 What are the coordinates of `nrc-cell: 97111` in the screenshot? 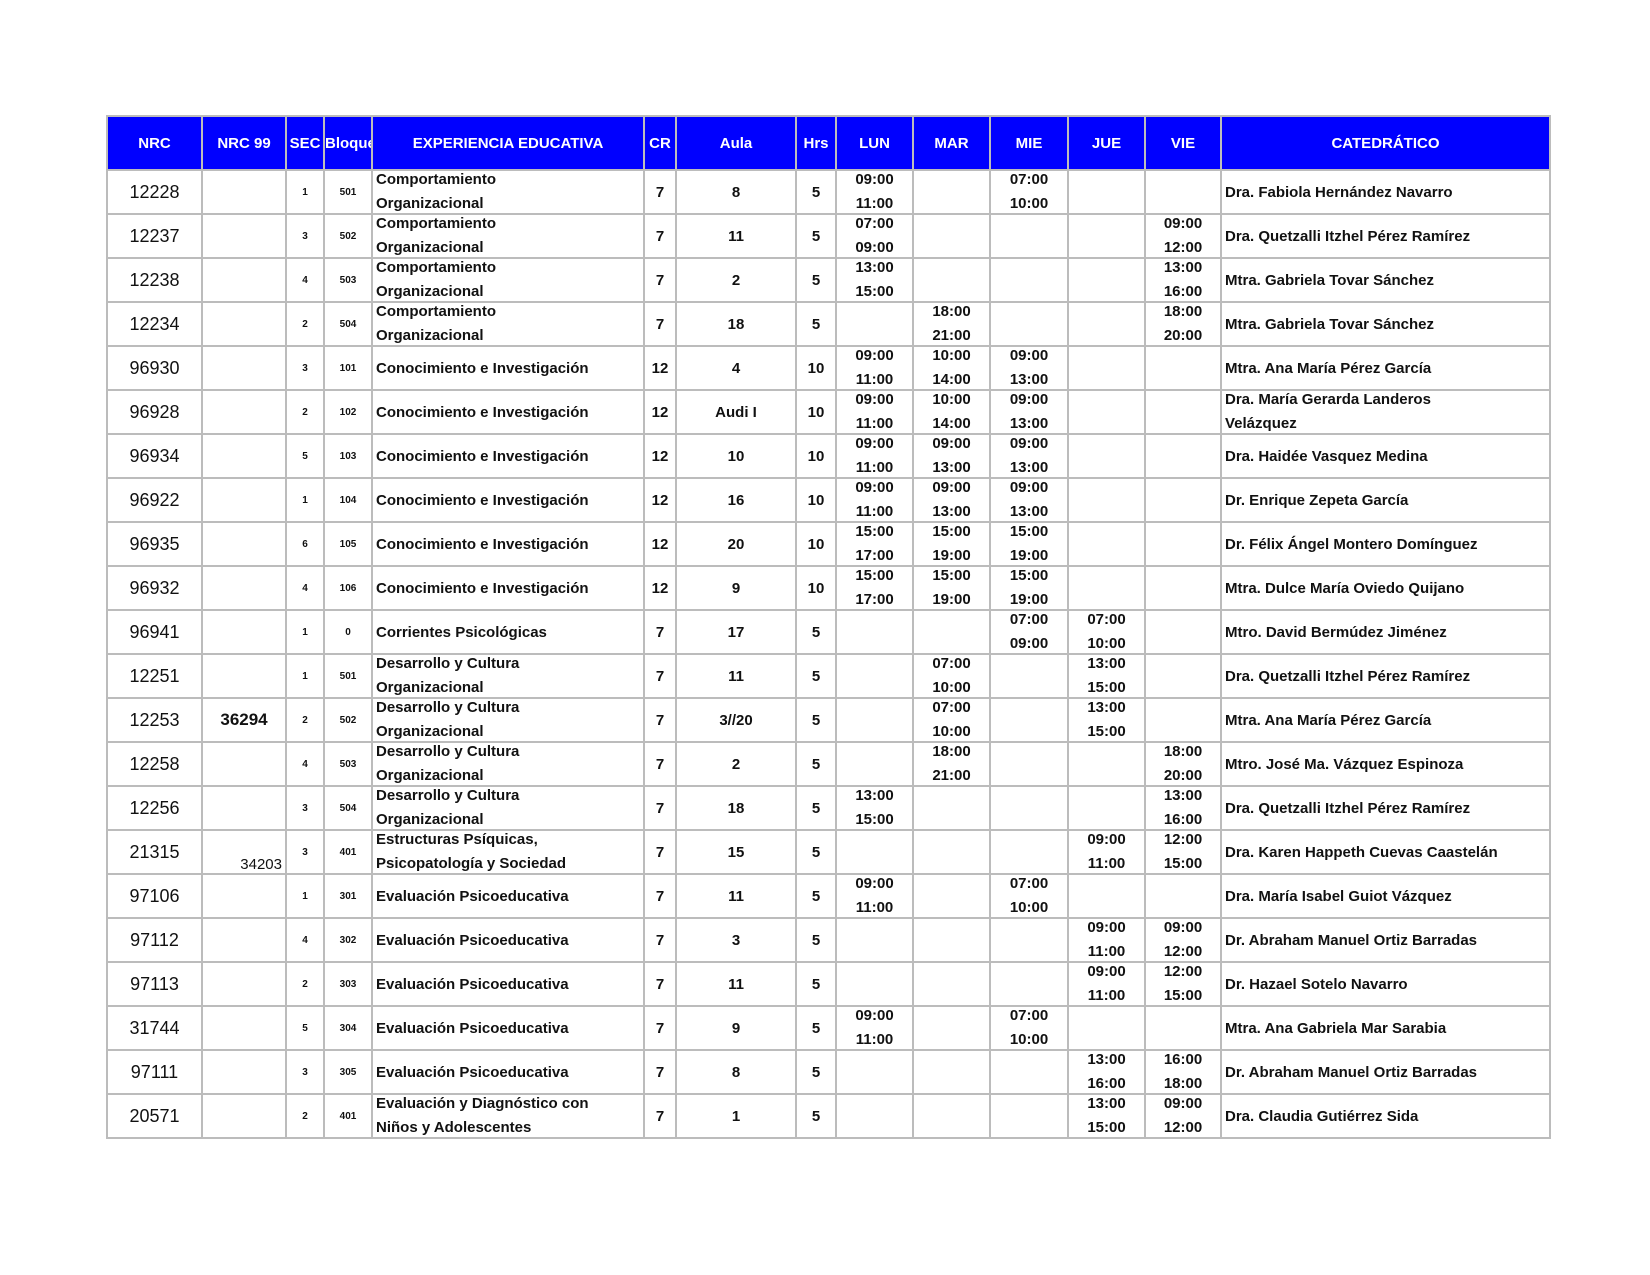 It's located at (154, 1072).